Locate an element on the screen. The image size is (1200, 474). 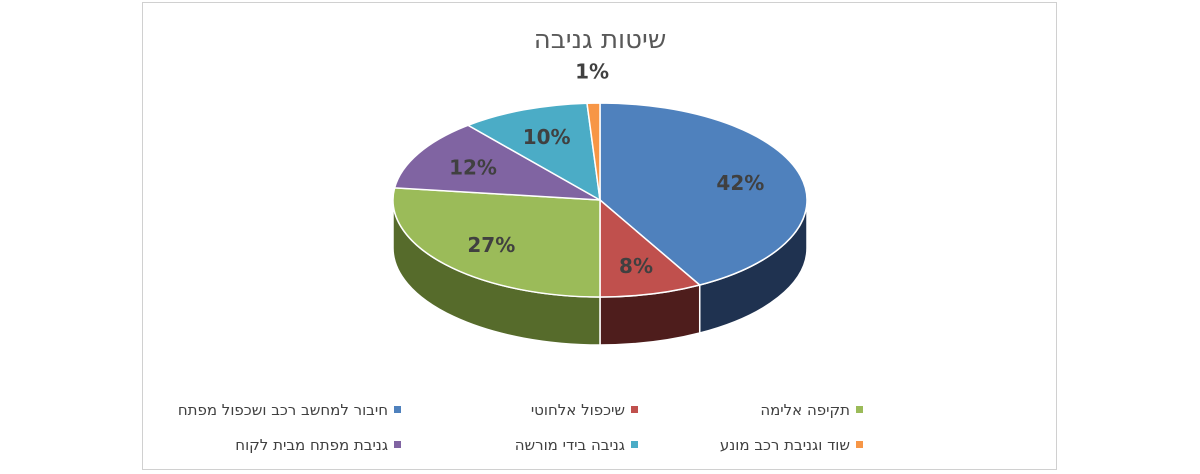
data-label-2: 27% is located at coordinates (491, 245).